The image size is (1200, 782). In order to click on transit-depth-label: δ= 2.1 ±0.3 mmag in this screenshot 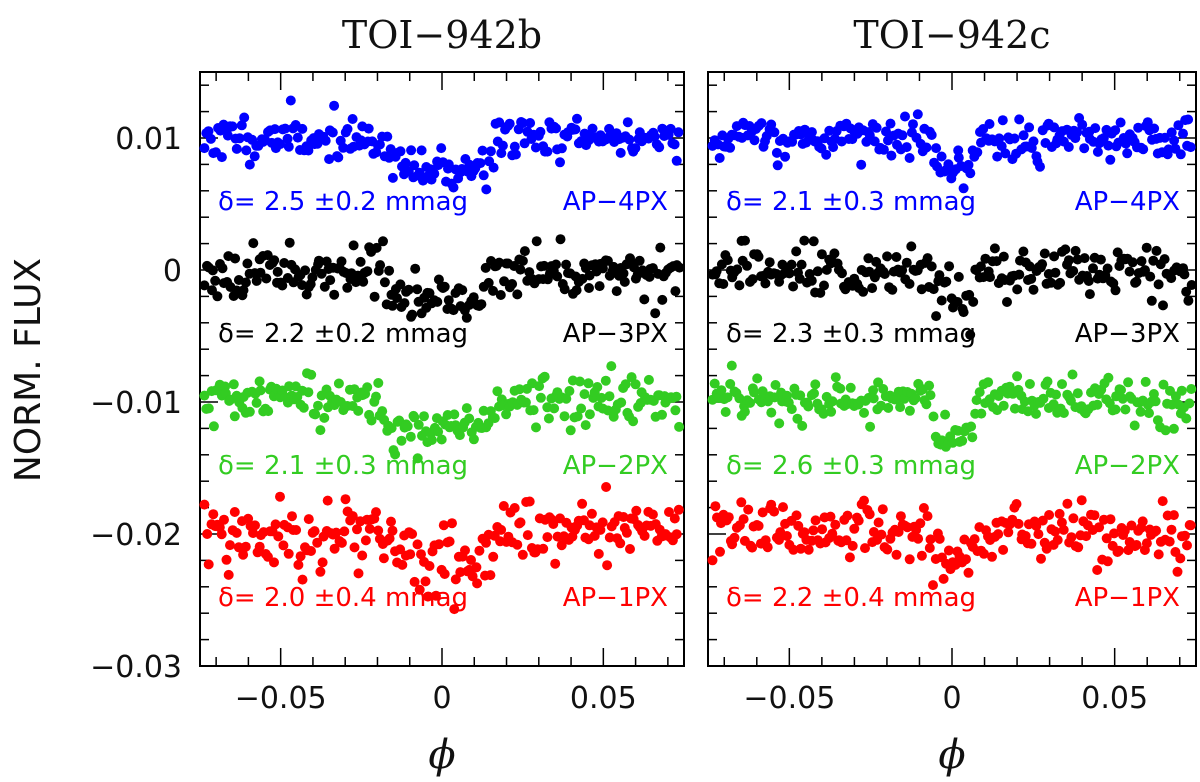, I will do `click(851, 202)`.